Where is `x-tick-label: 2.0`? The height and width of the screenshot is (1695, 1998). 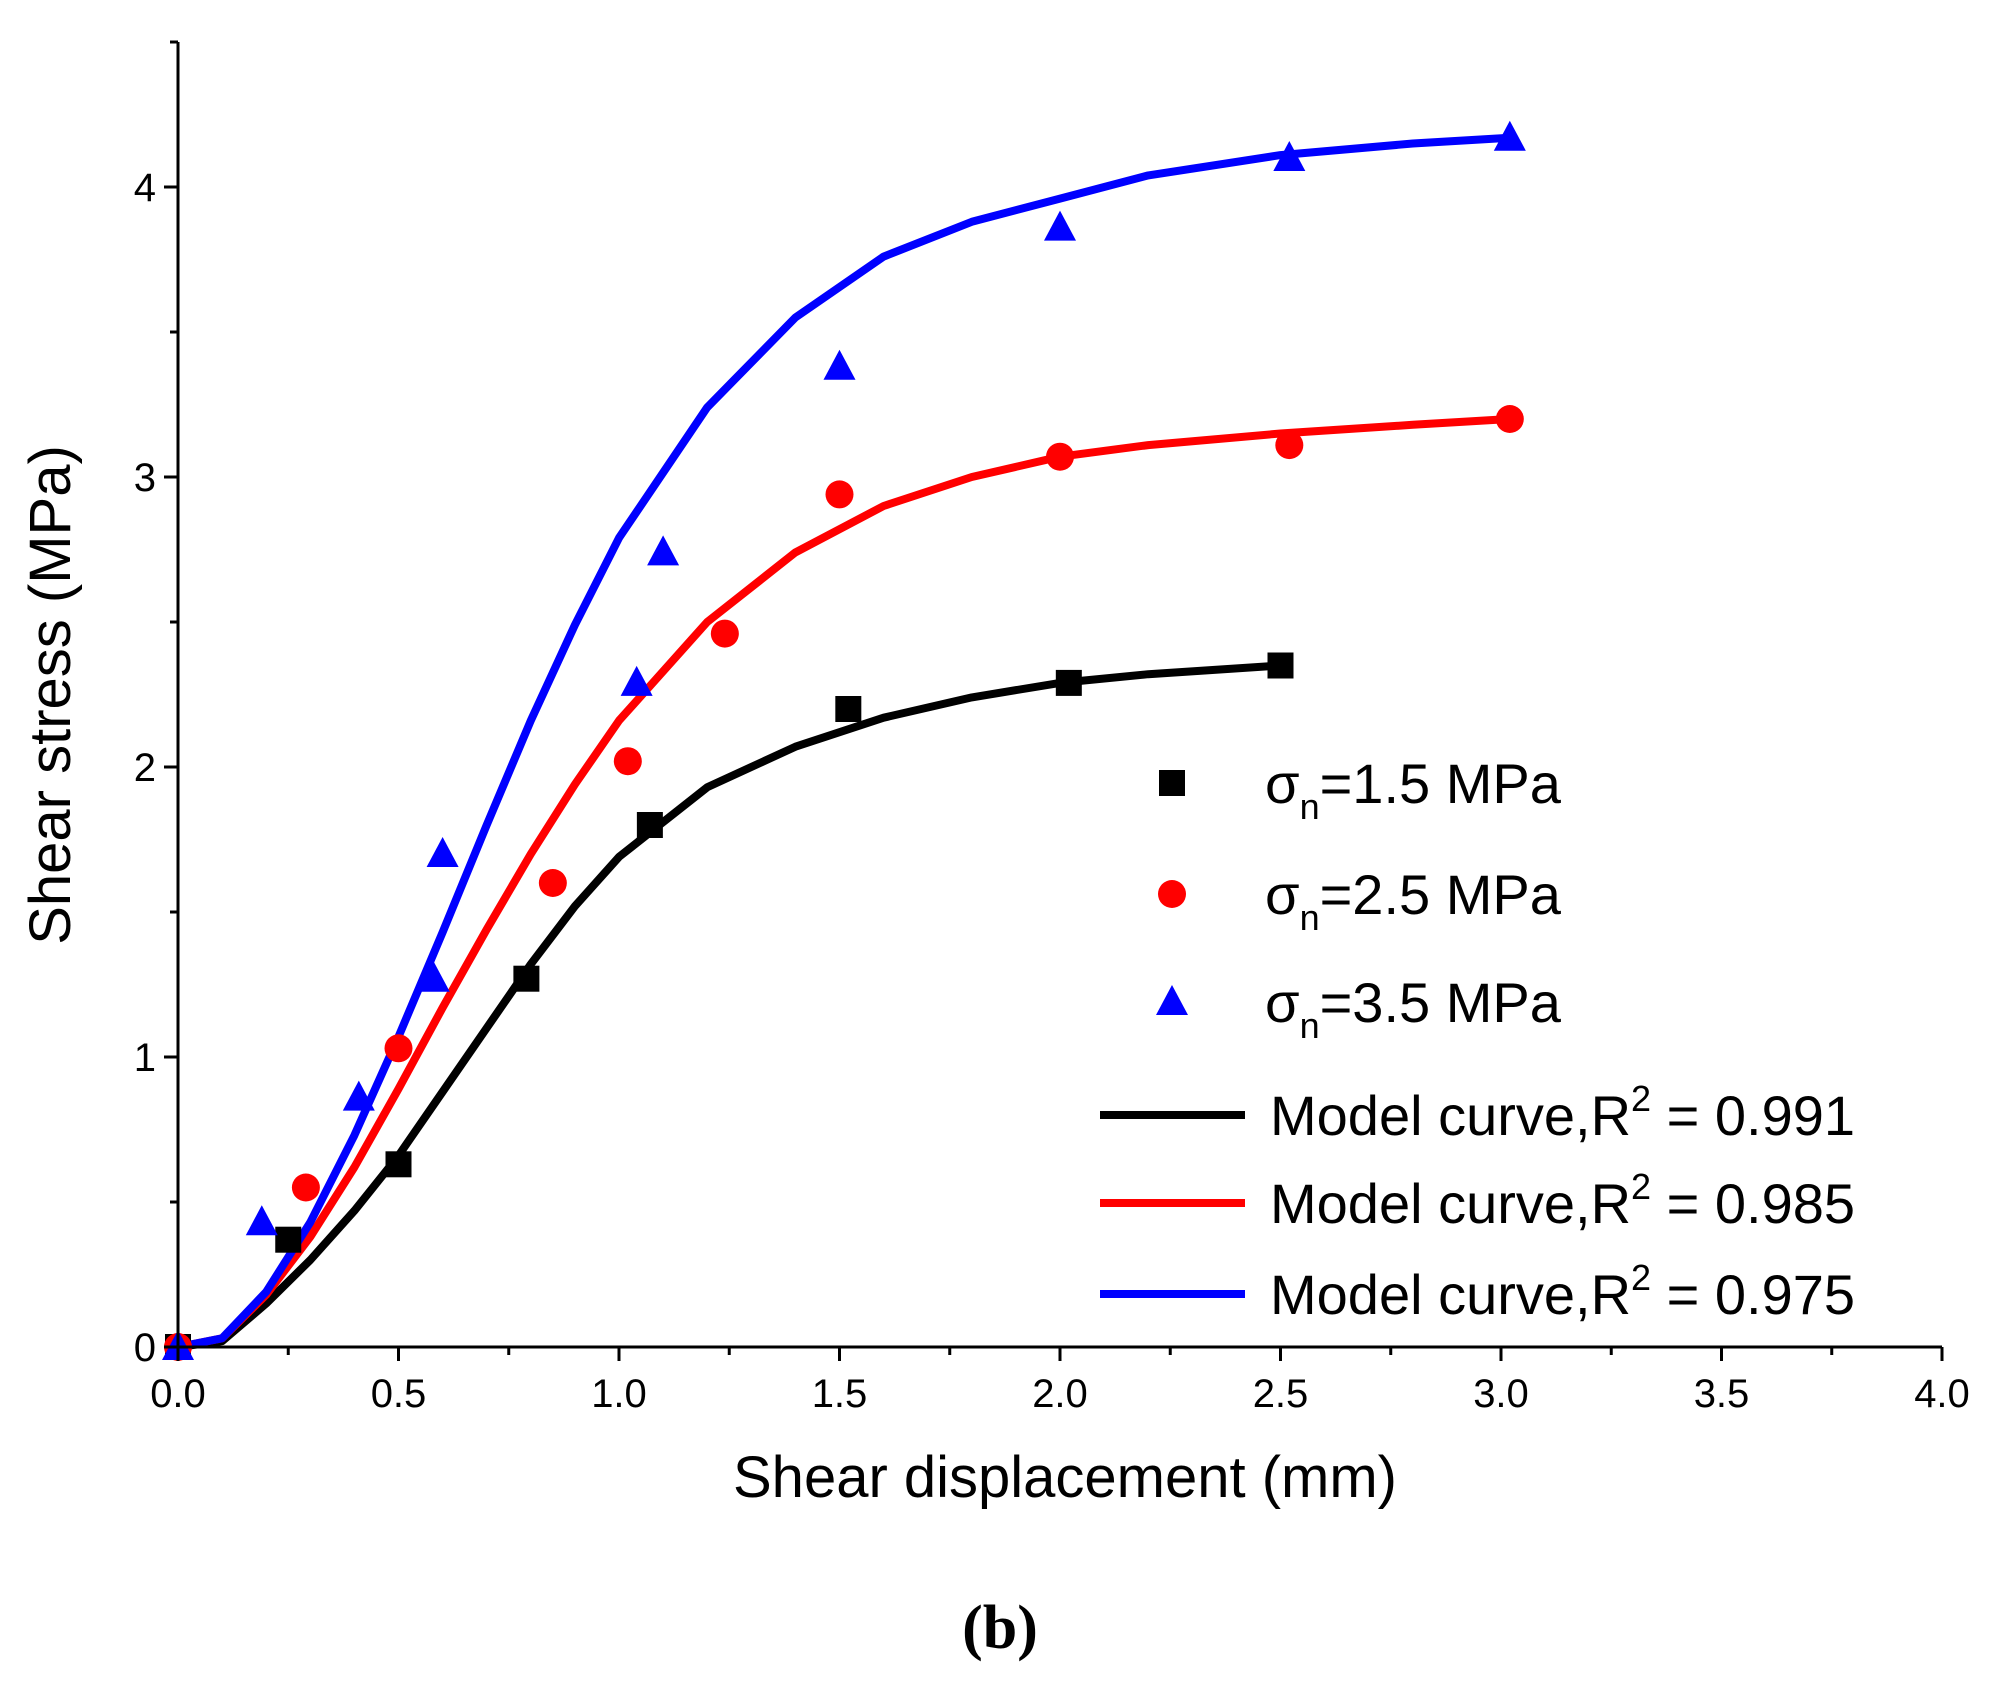
x-tick-label: 2.0 is located at coordinates (1060, 1394).